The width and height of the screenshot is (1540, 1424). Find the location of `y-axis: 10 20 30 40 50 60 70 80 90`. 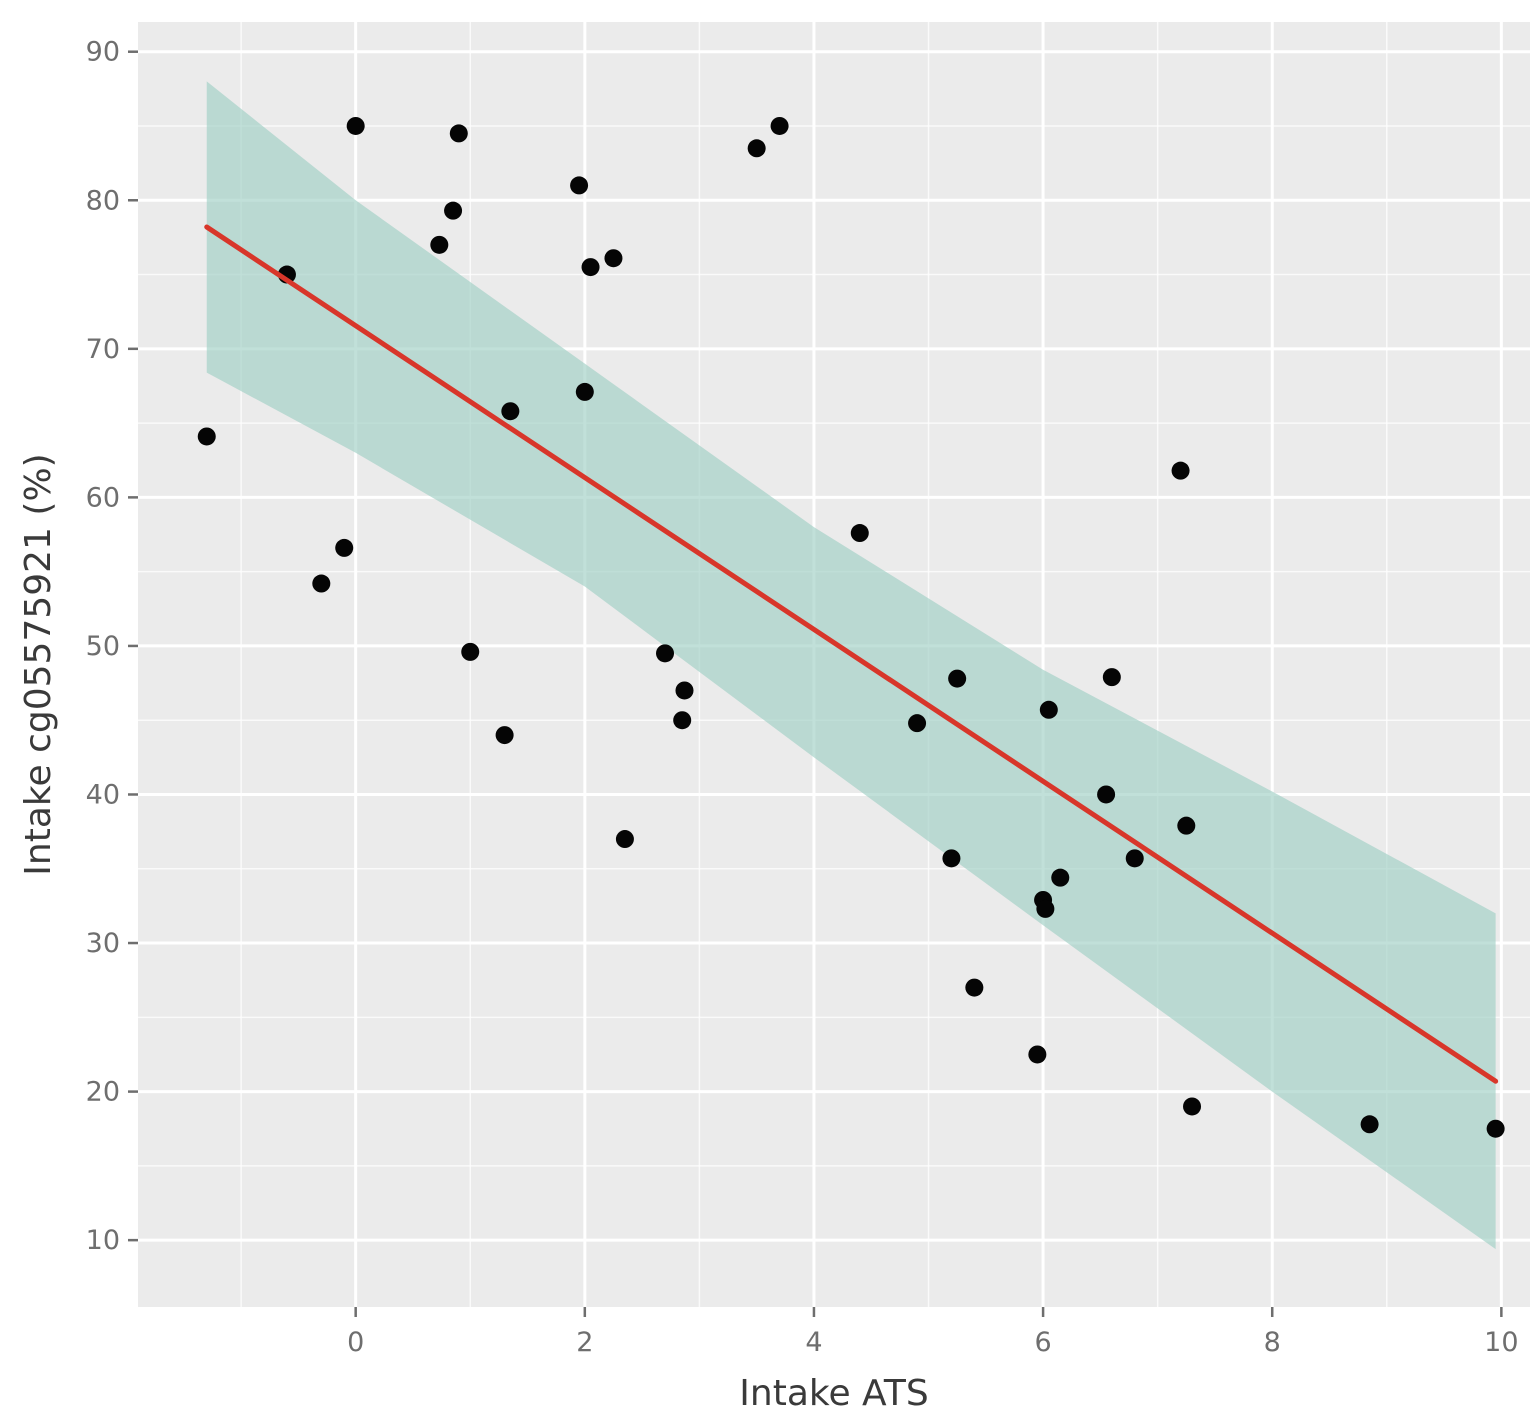

y-axis: 10 20 30 40 50 60 70 80 90 is located at coordinates (112, 646).